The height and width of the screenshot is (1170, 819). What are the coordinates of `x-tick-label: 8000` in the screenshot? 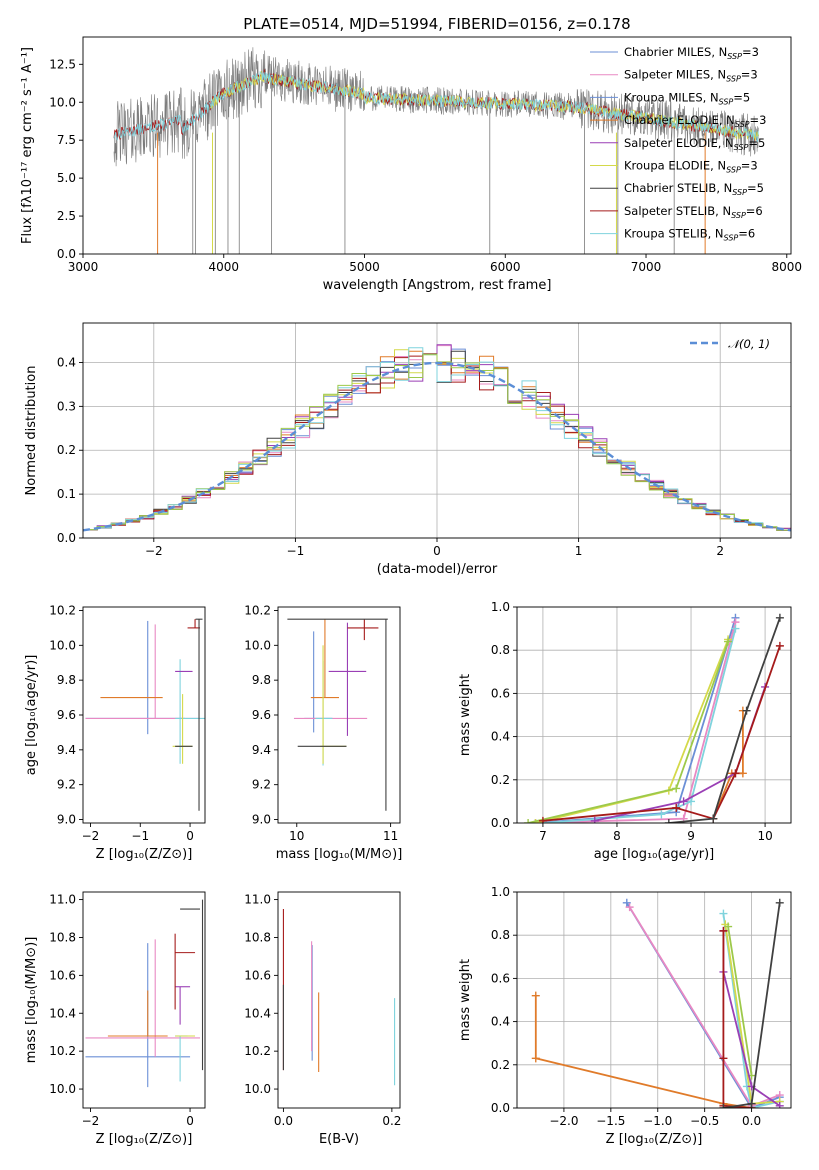 It's located at (787, 267).